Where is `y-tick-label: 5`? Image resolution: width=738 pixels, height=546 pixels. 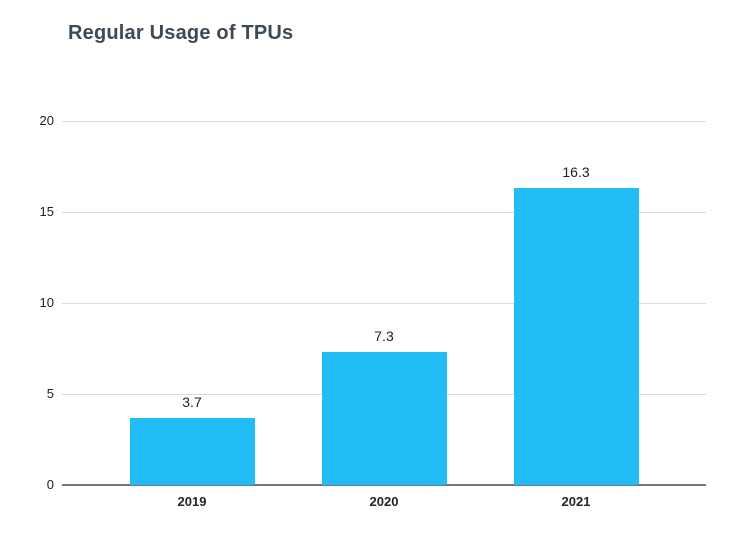 y-tick-label: 5 is located at coordinates (50, 393).